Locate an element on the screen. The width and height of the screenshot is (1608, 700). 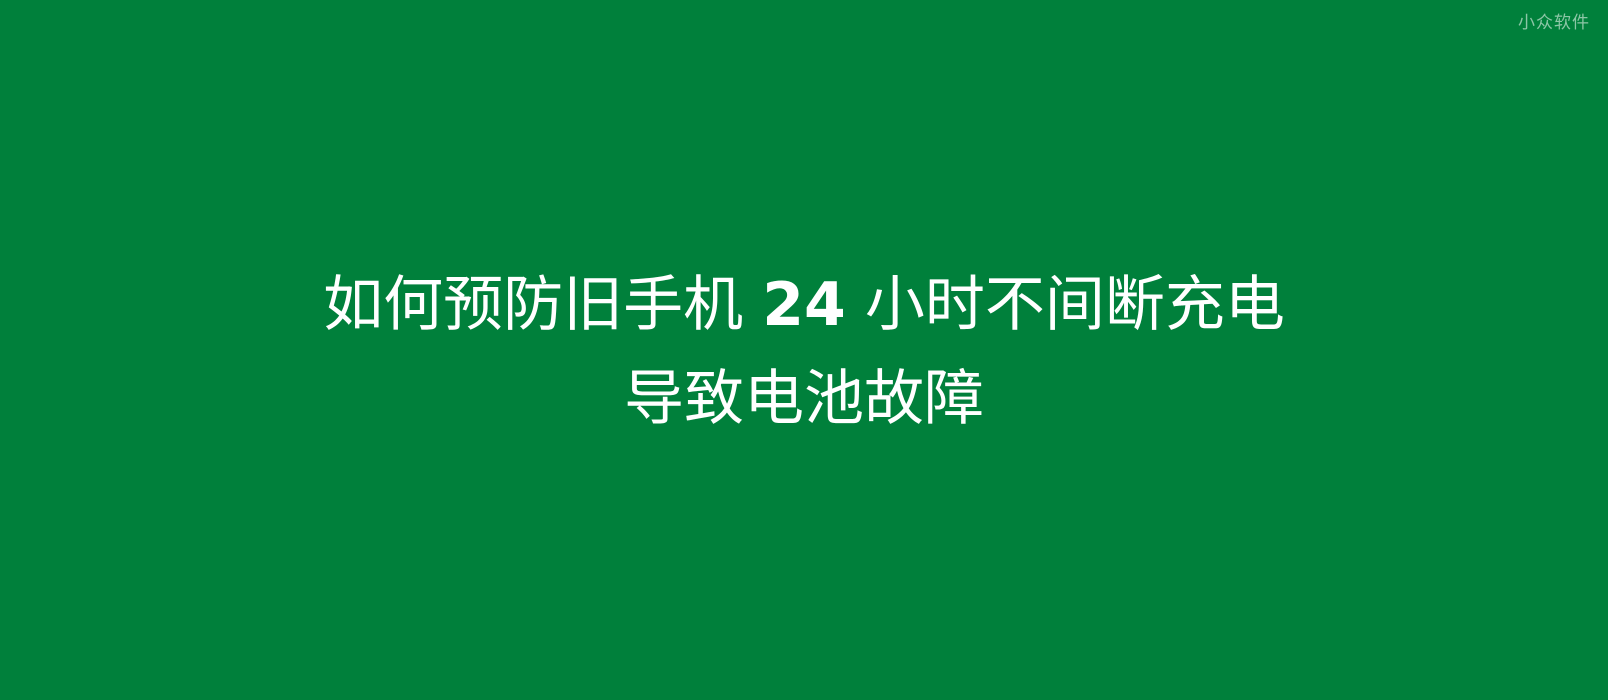
headline-line-1: 如何预防旧手机 24 小时不间断充电 is located at coordinates (804, 305).